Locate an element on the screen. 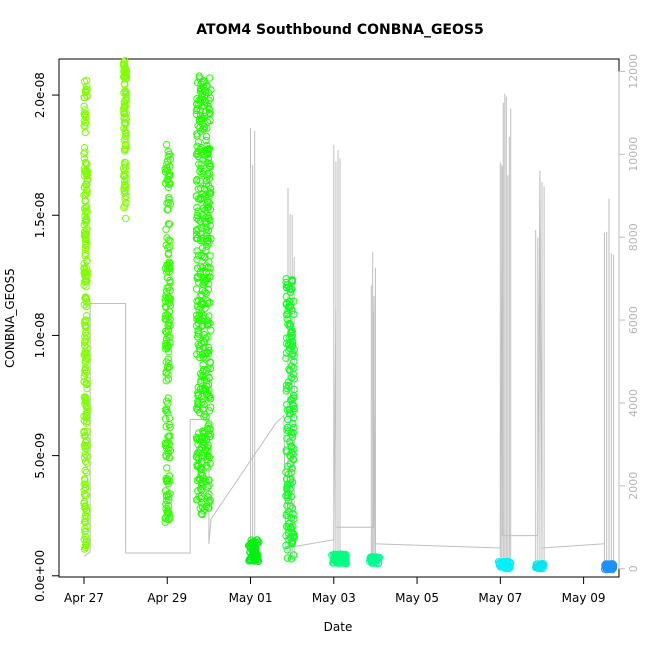  y-tick-label: 5.0e-09 is located at coordinates (40, 456).